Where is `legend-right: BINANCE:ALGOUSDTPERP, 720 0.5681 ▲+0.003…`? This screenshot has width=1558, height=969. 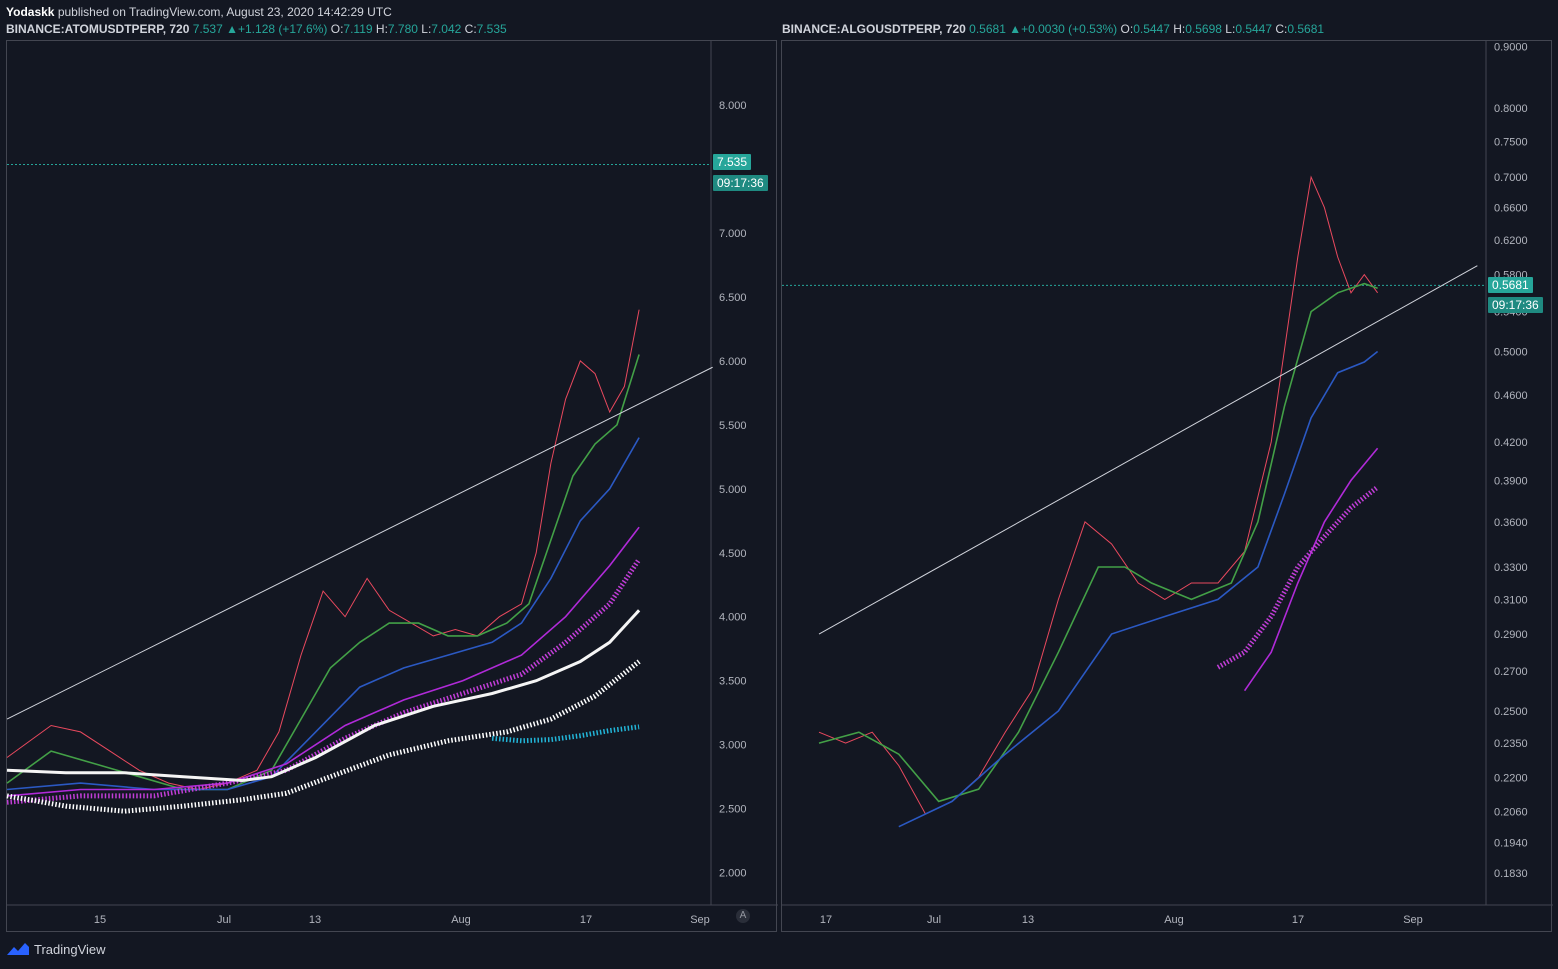 legend-right: BINANCE:ALGOUSDTPERP, 720 0.5681 ▲+0.003… is located at coordinates (1053, 29).